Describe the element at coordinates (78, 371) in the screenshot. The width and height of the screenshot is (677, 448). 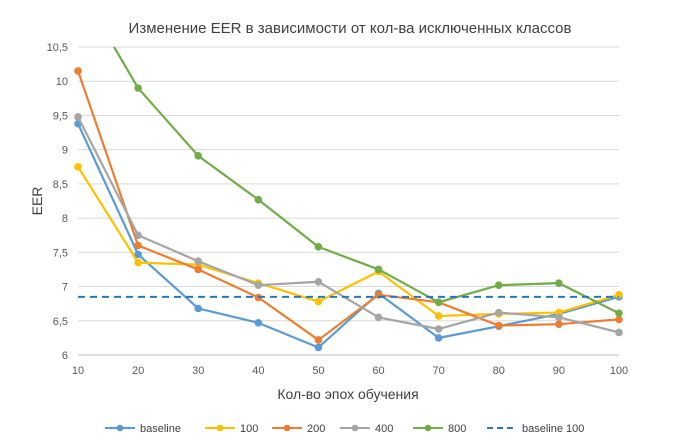
I see `x-tick-label: 10` at that location.